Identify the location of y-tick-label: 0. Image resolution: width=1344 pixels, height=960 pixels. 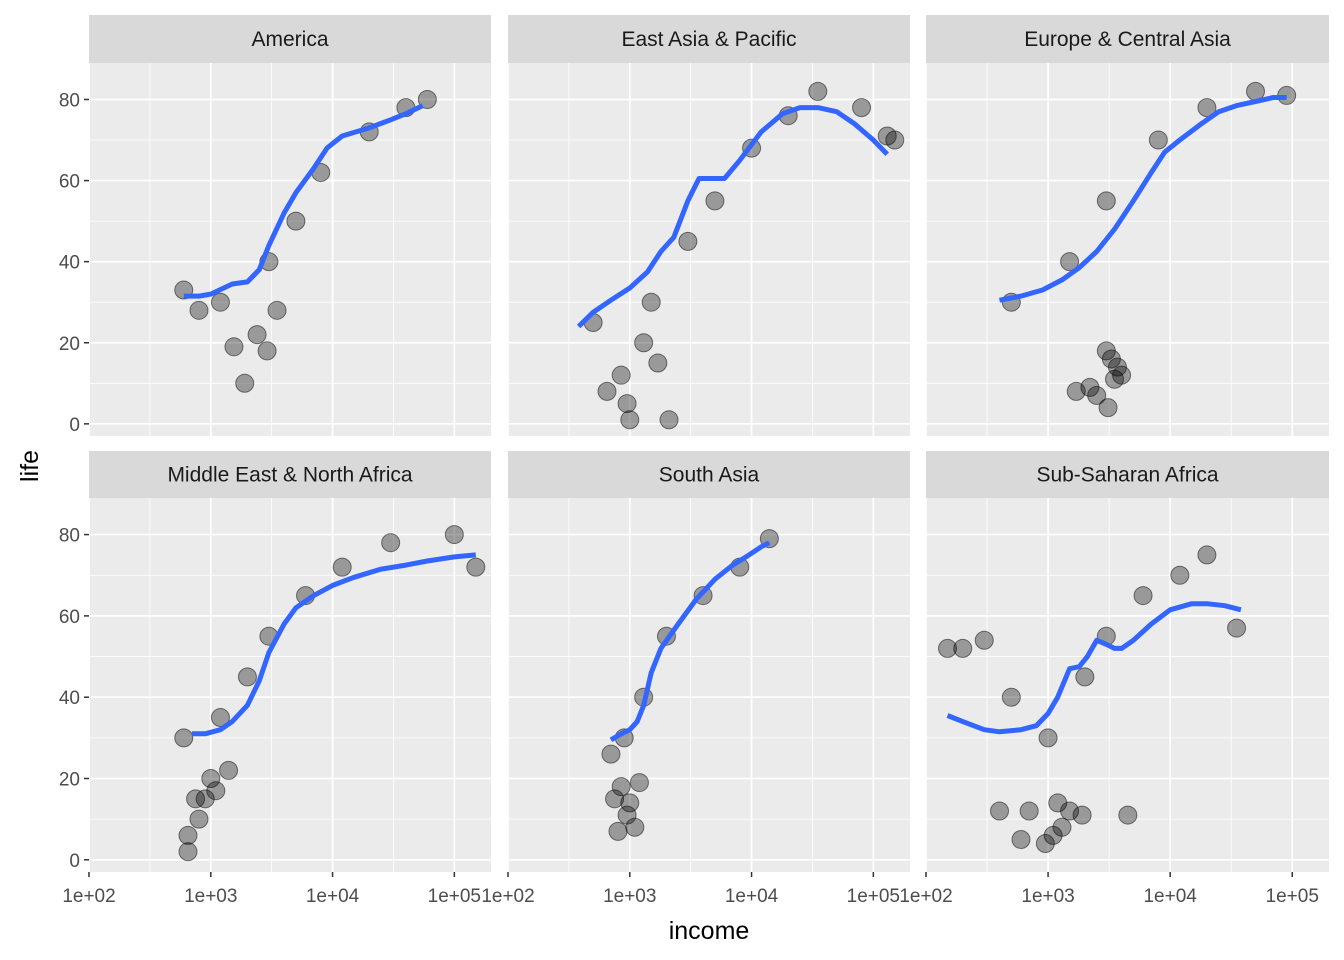
(74, 425).